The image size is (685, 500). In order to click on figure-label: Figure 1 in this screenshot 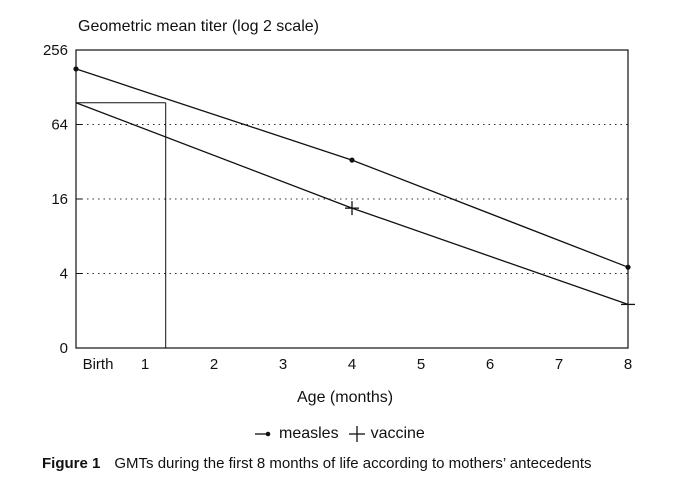, I will do `click(71, 463)`.